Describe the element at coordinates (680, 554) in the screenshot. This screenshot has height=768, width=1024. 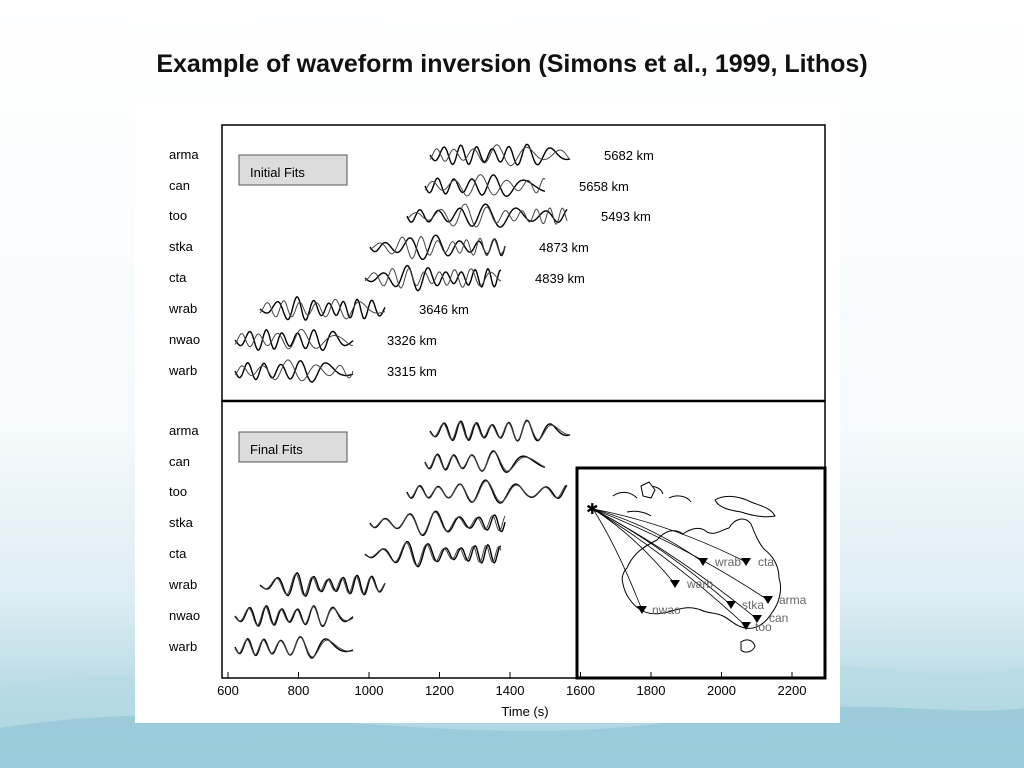
I see `ray-path-arma` at that location.